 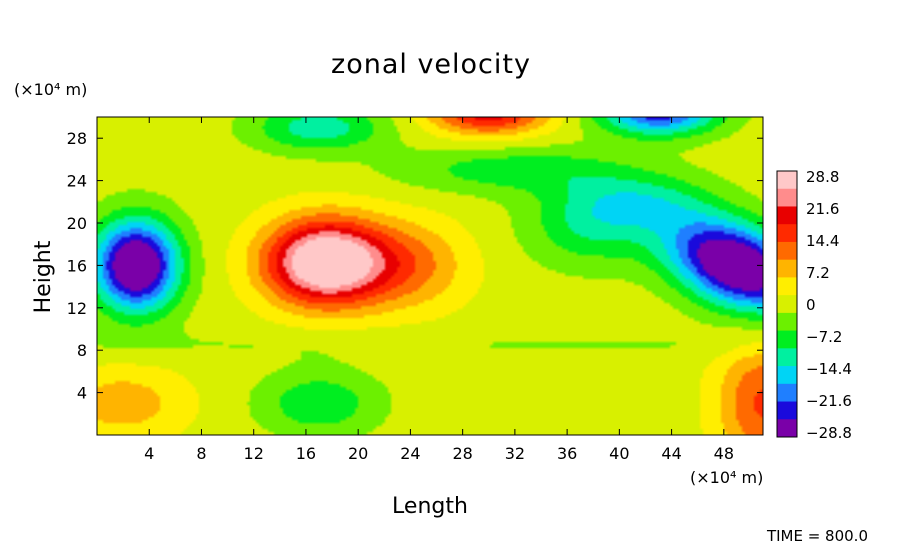 I want to click on x-tick-label: 44, so click(x=671, y=453).